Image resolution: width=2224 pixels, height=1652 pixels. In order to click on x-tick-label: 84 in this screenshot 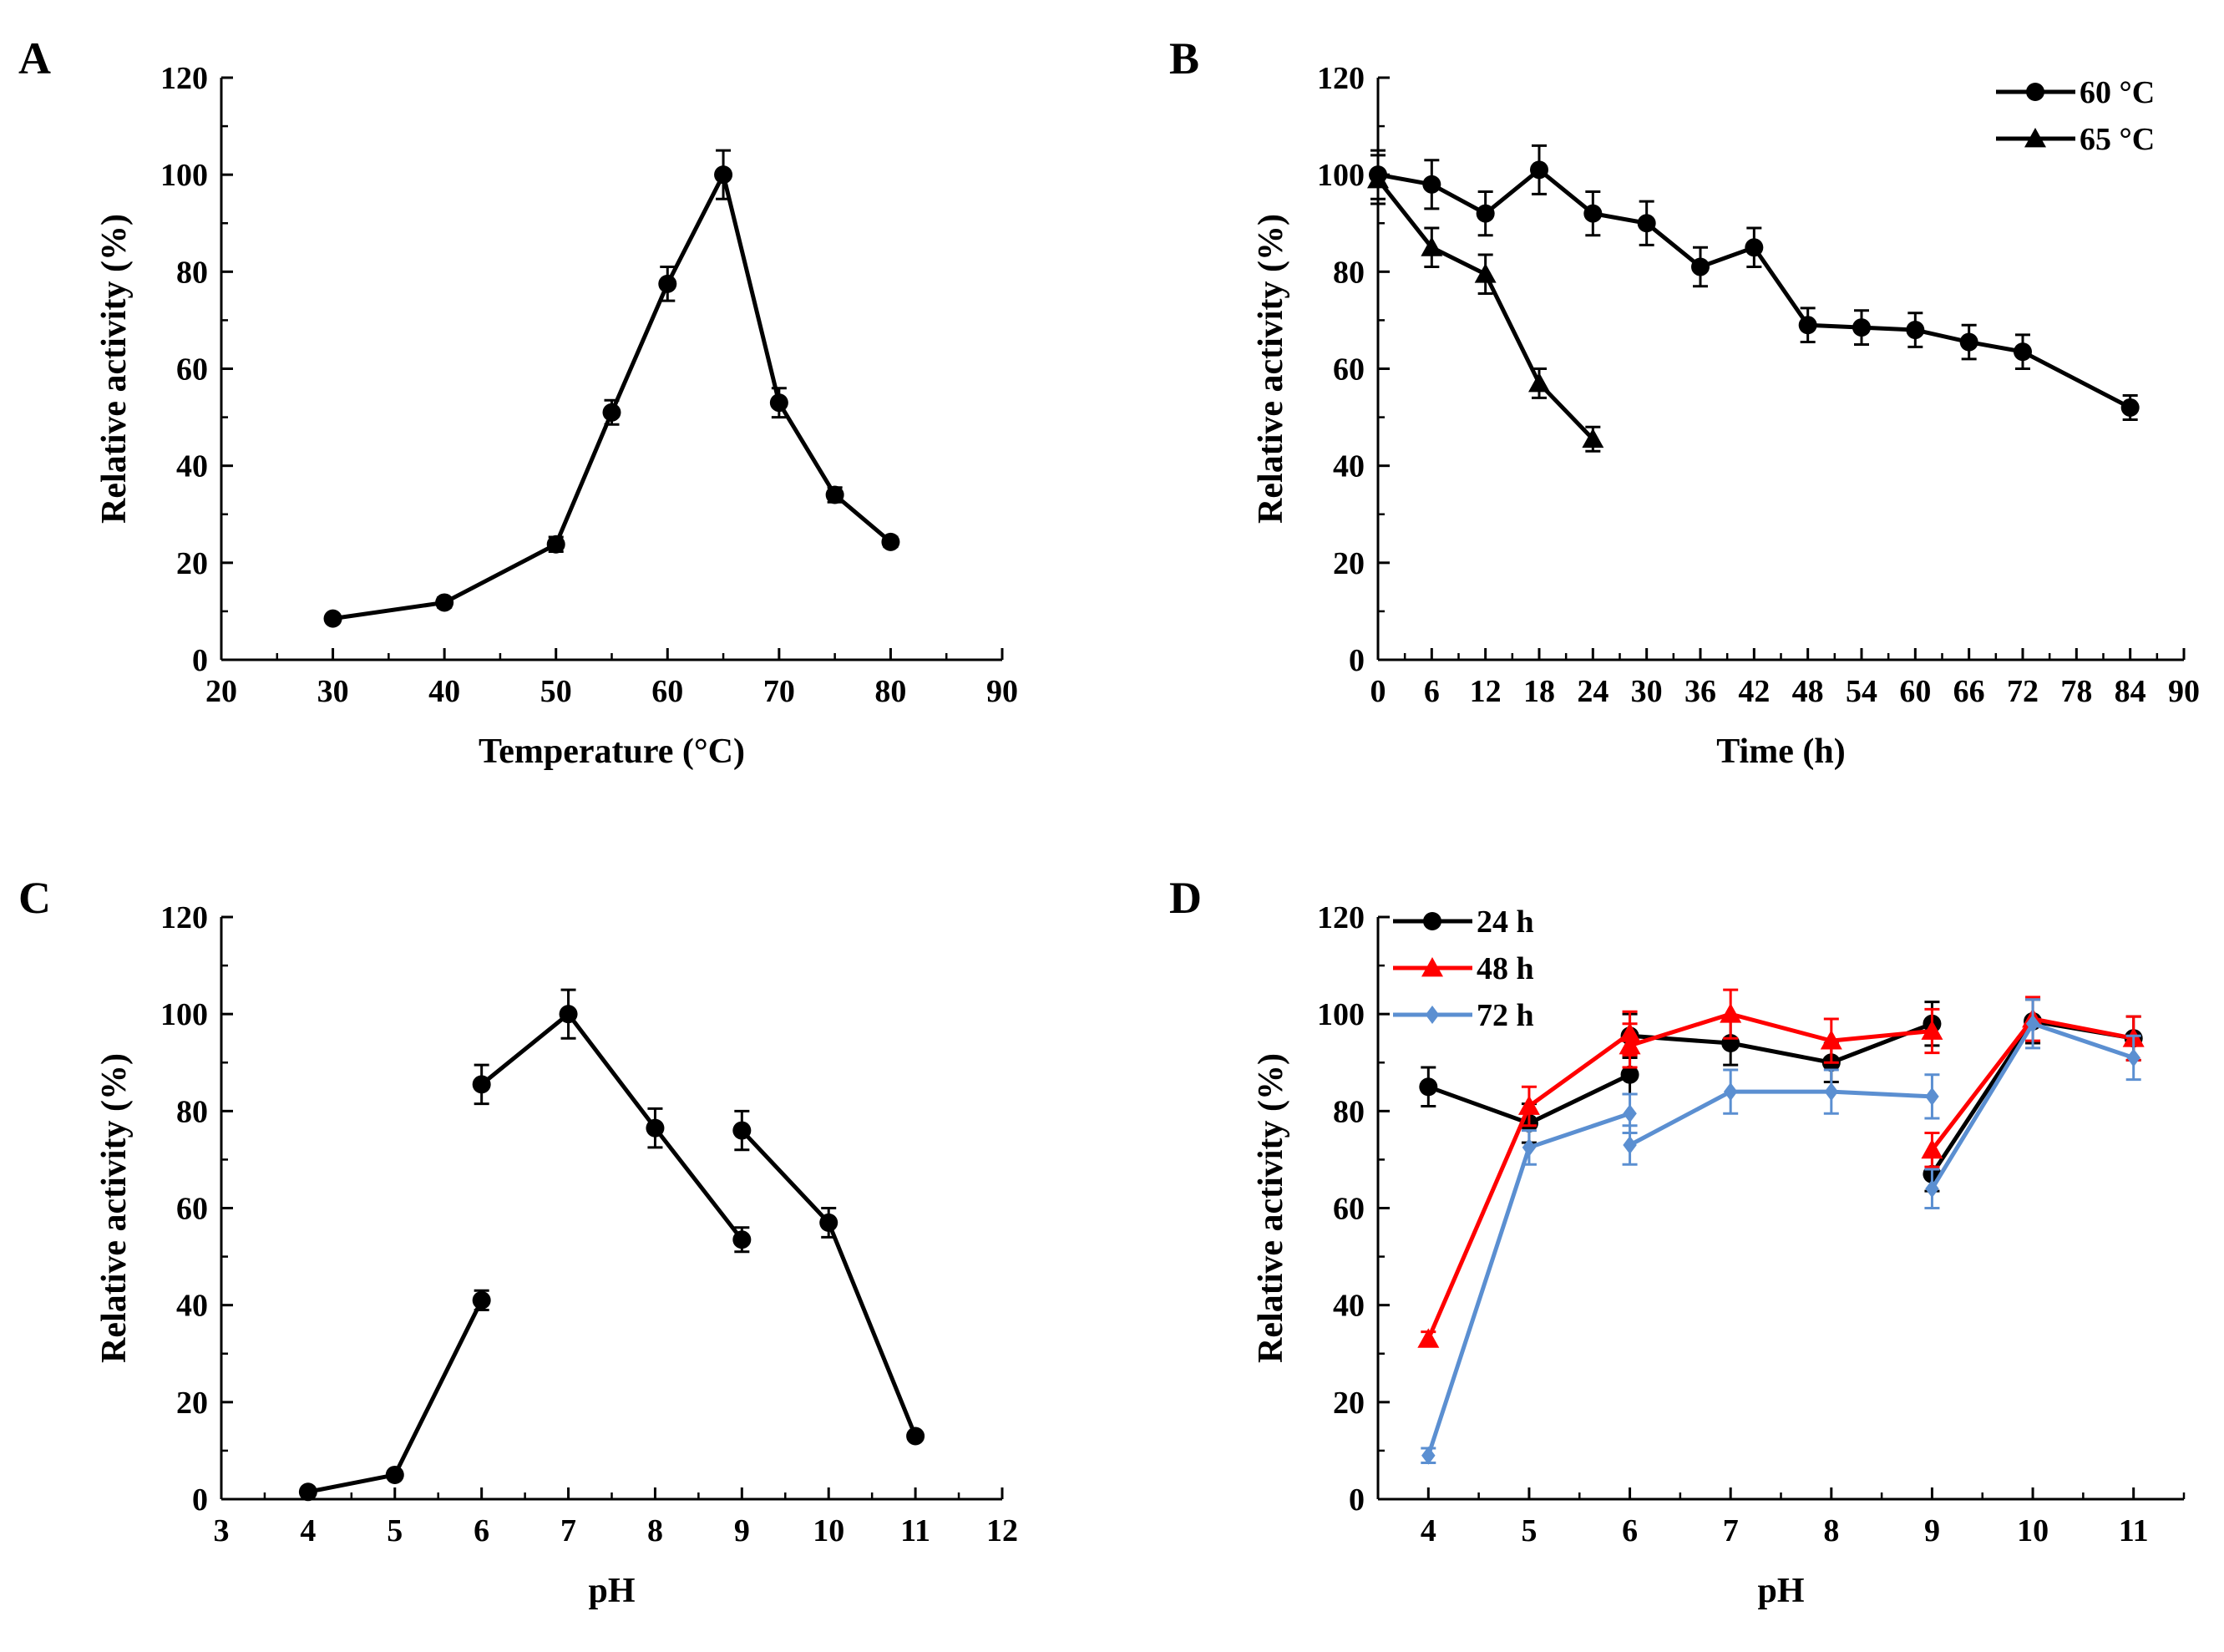, I will do `click(2130, 691)`.